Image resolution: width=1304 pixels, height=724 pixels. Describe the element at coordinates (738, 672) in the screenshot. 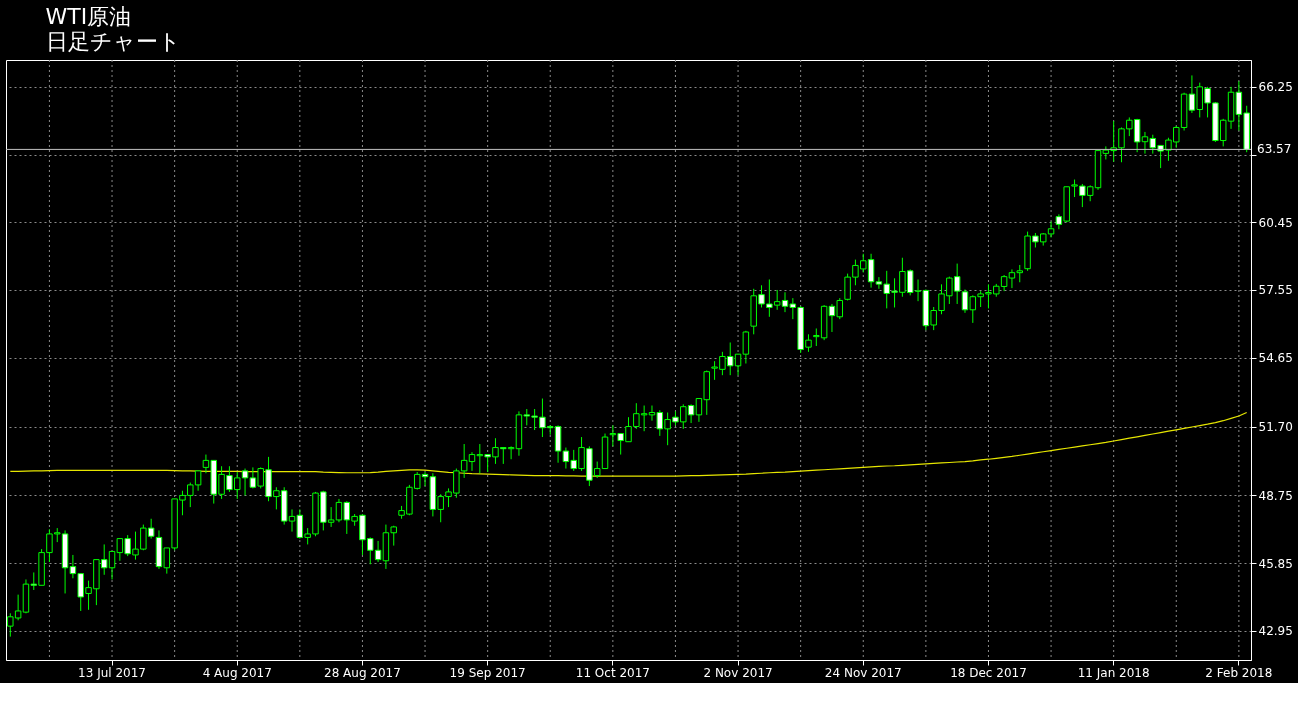

I see `x-tick-label: 2 Nov 2017` at that location.